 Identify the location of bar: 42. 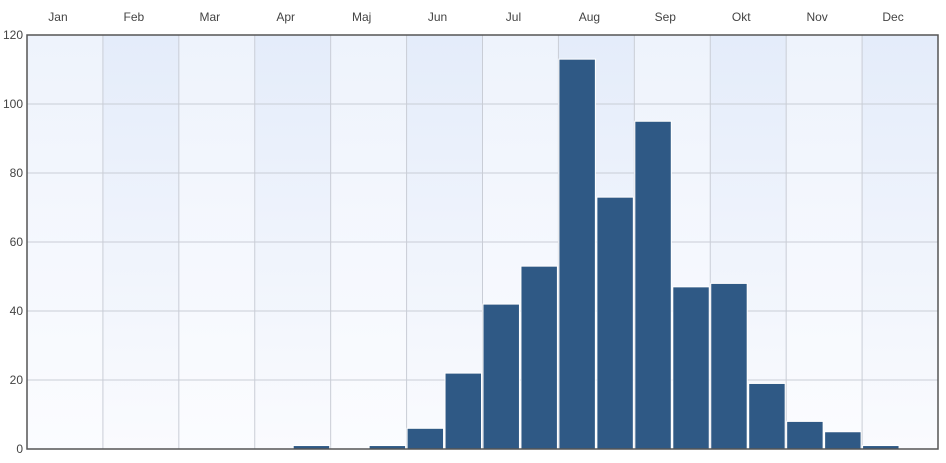
(501, 376).